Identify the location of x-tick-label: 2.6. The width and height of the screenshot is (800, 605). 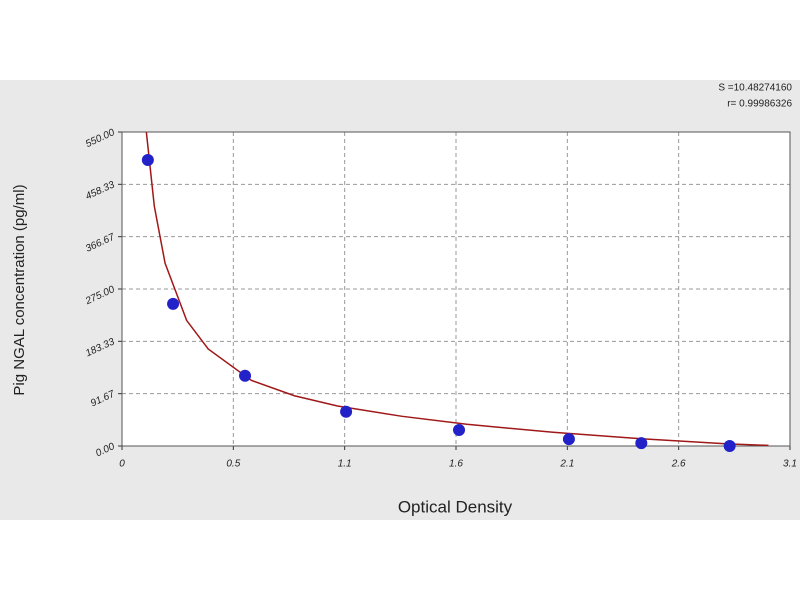
(678, 464).